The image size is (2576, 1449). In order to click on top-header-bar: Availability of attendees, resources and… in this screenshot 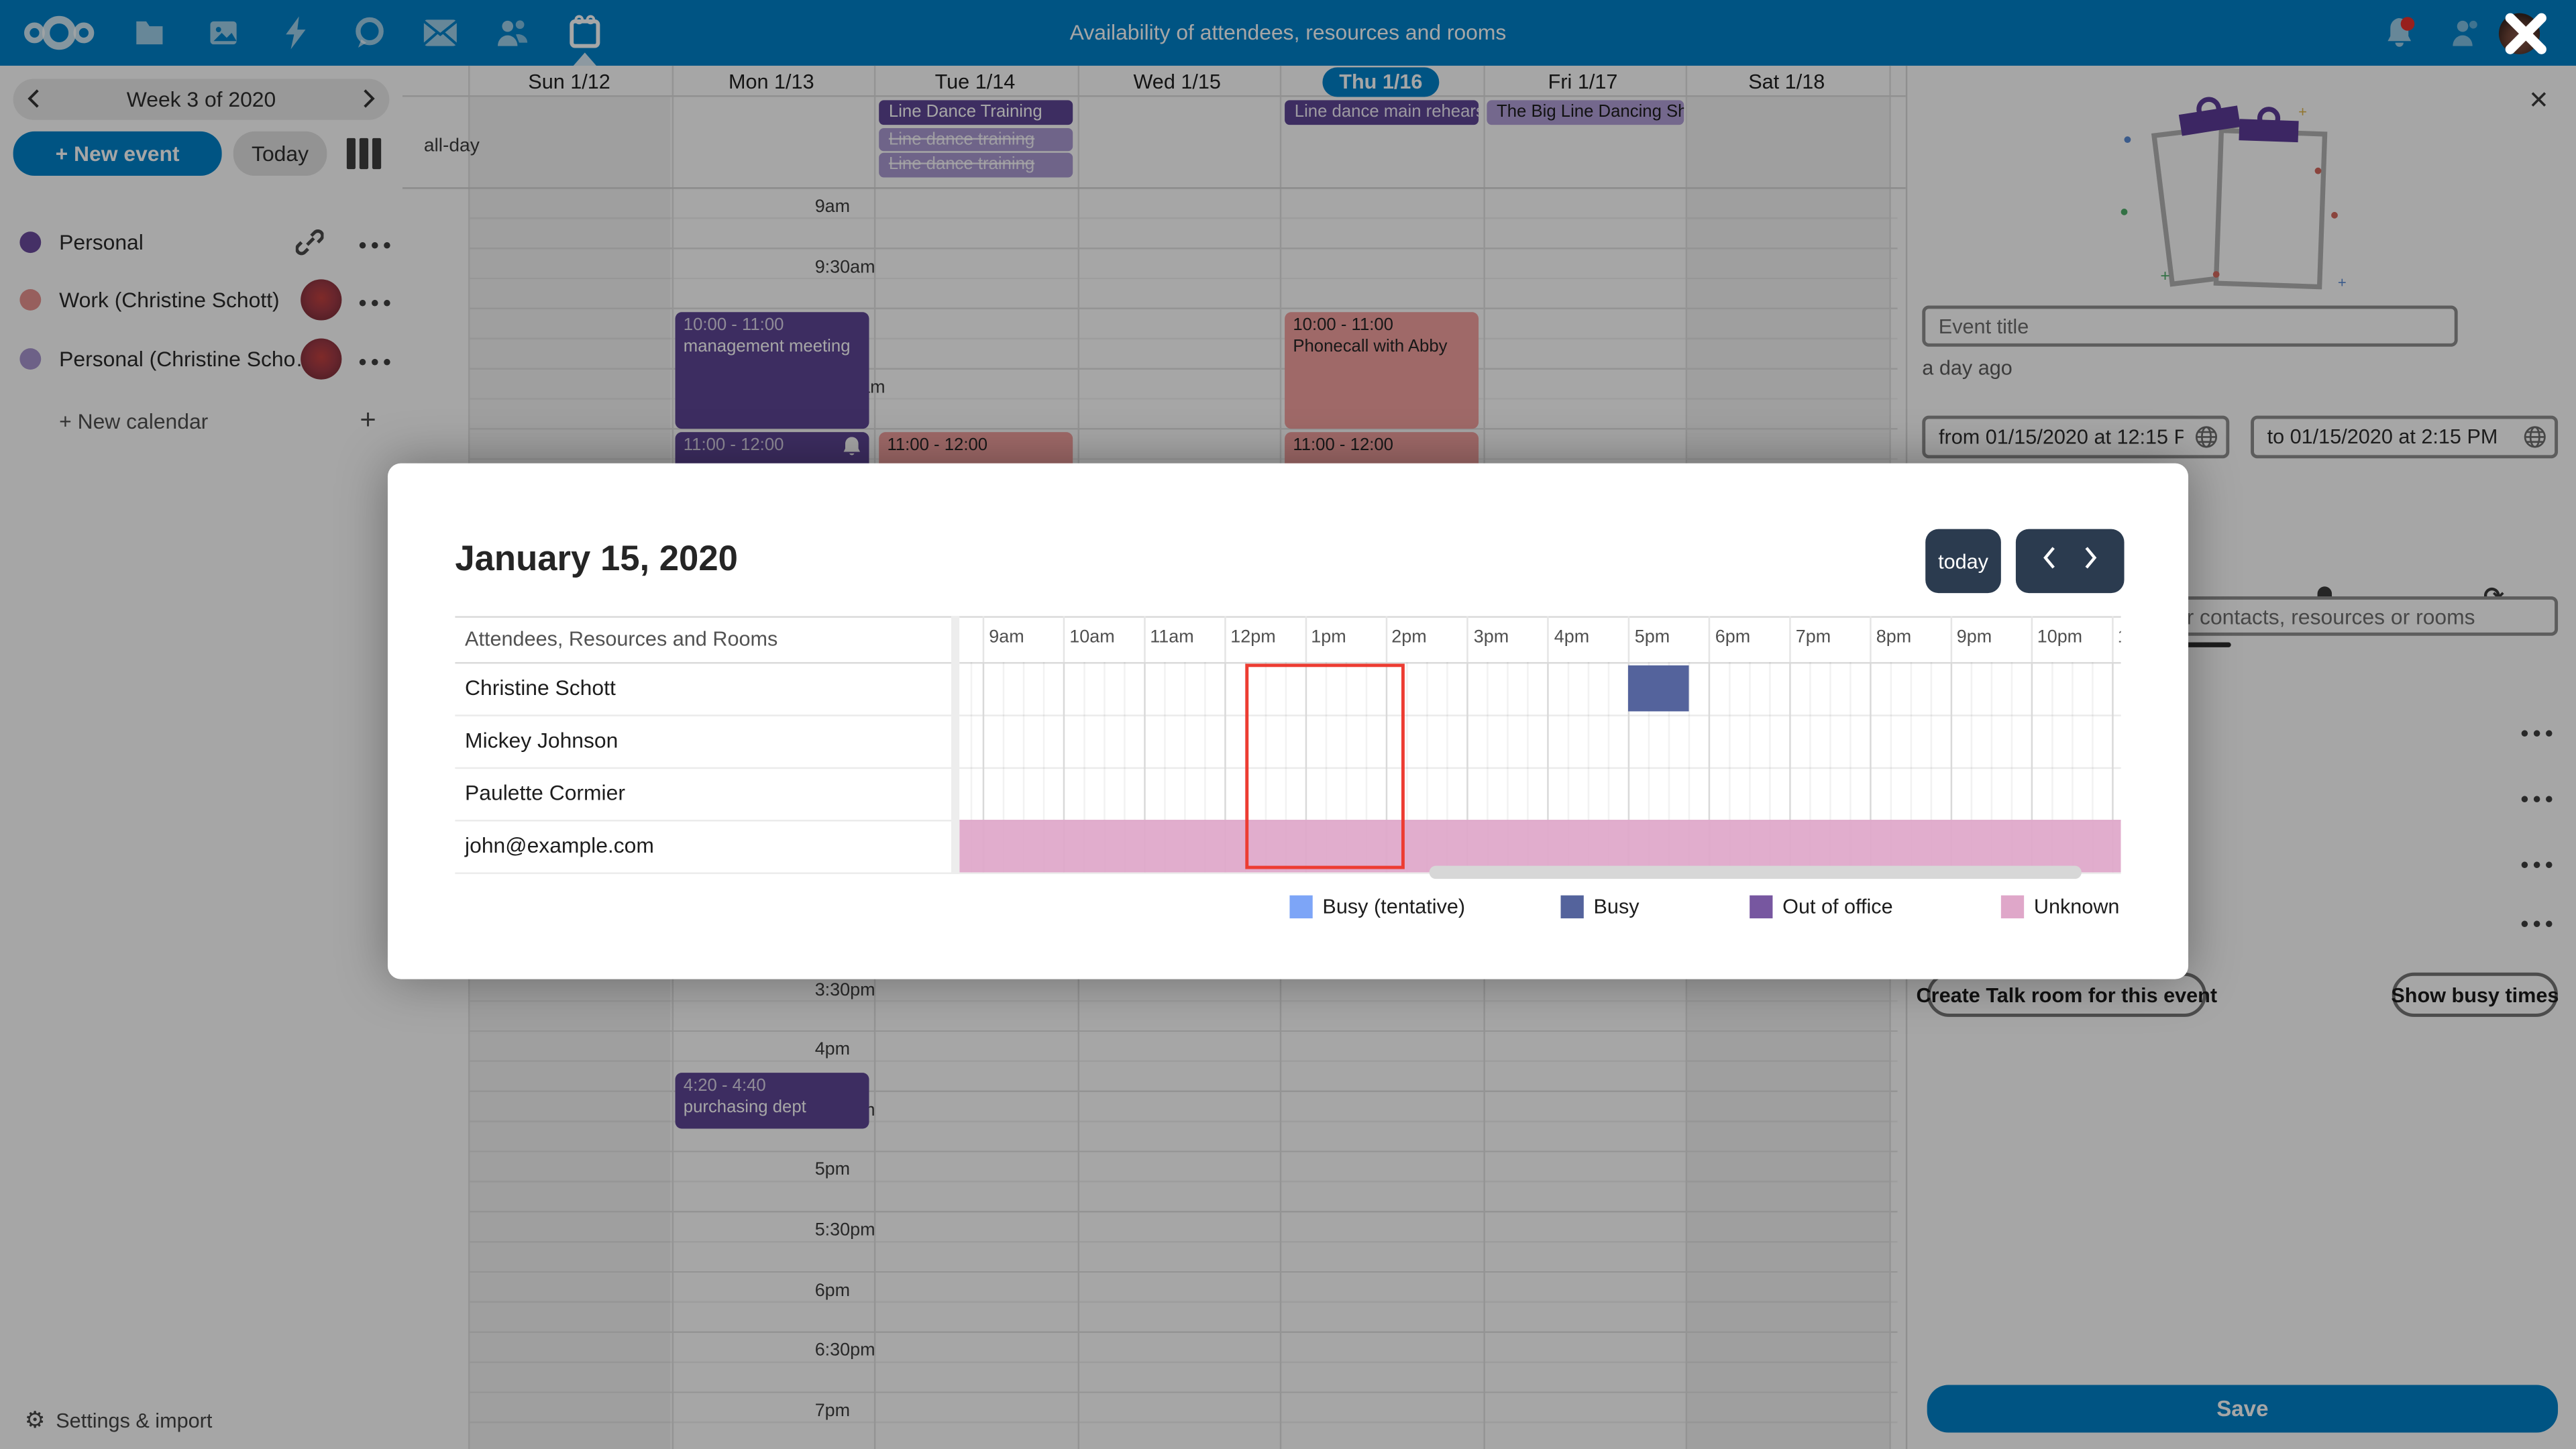, I will do `click(1288, 33)`.